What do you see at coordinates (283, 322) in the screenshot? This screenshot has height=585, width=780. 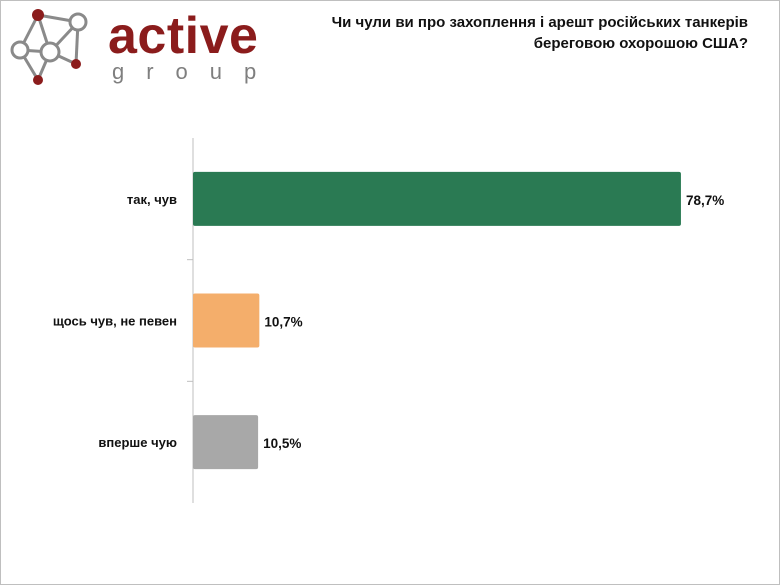 I see `value-label: 10,7%` at bounding box center [283, 322].